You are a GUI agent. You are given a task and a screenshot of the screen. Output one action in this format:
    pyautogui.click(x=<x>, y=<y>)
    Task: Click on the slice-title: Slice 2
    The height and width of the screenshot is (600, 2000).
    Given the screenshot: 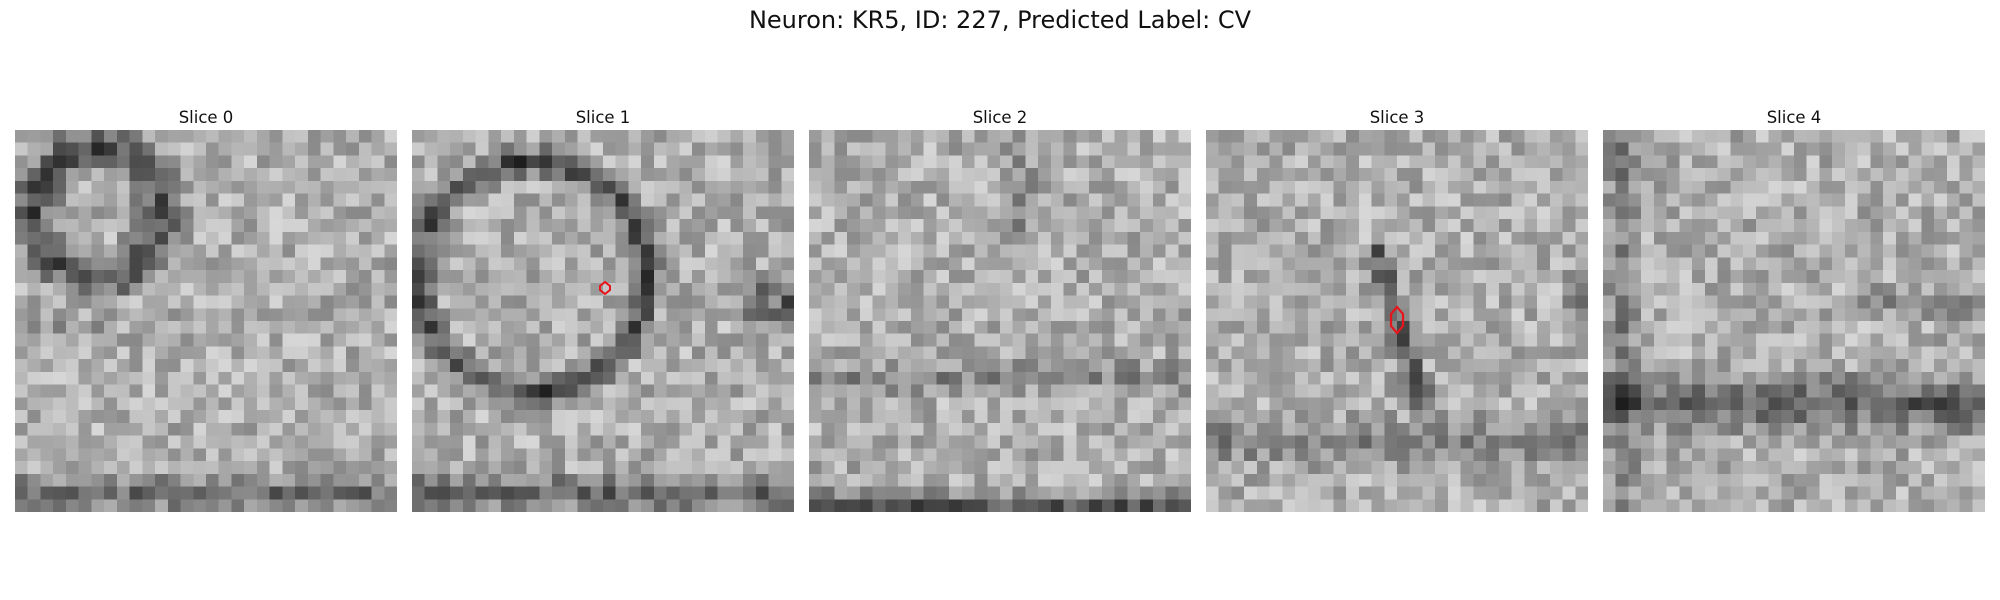 What is the action you would take?
    pyautogui.click(x=1000, y=117)
    